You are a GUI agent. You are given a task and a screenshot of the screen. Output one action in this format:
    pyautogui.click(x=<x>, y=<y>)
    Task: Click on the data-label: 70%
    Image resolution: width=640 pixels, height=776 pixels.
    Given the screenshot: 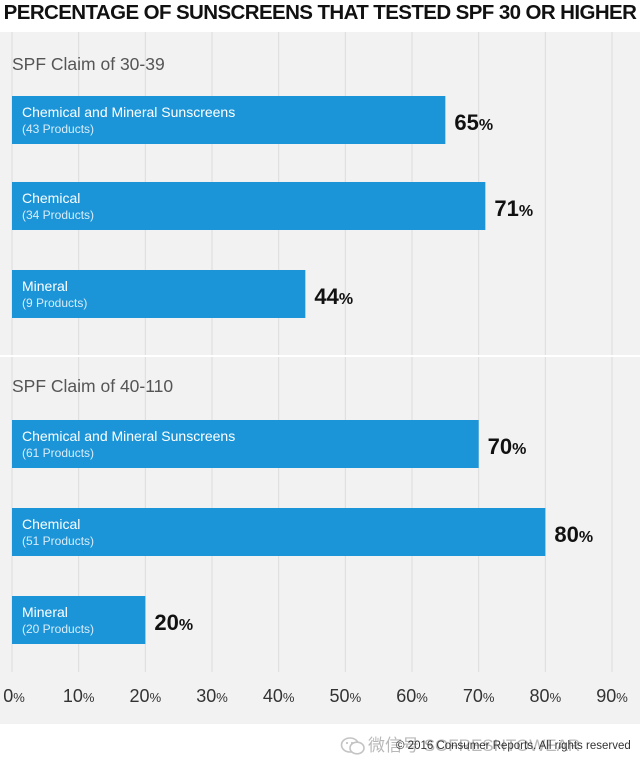 What is the action you would take?
    pyautogui.click(x=507, y=446)
    